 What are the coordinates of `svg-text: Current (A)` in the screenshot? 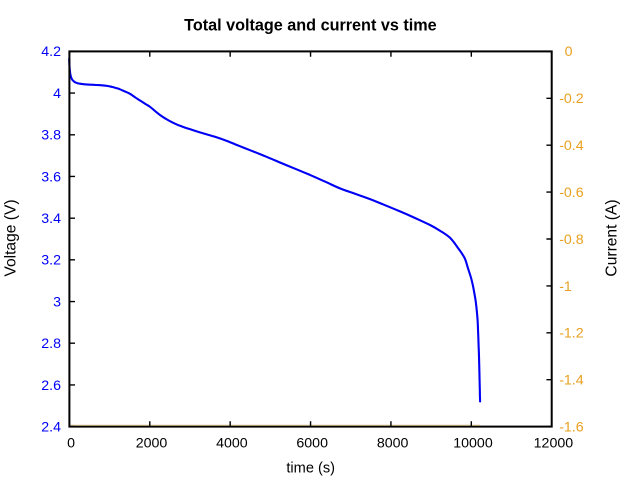 It's located at (612, 237).